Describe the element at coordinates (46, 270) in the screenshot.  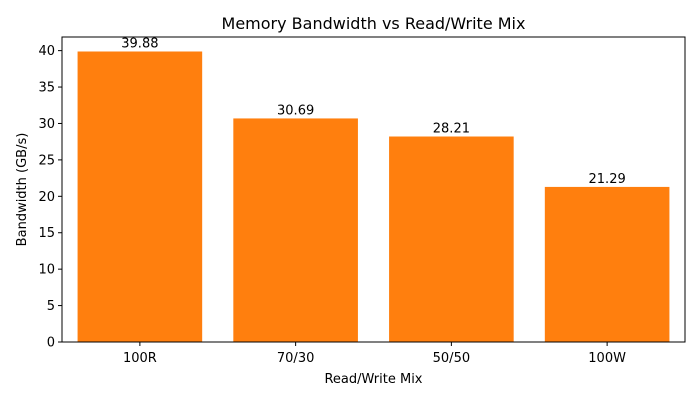
I see `y-tick-label-10: 10` at that location.